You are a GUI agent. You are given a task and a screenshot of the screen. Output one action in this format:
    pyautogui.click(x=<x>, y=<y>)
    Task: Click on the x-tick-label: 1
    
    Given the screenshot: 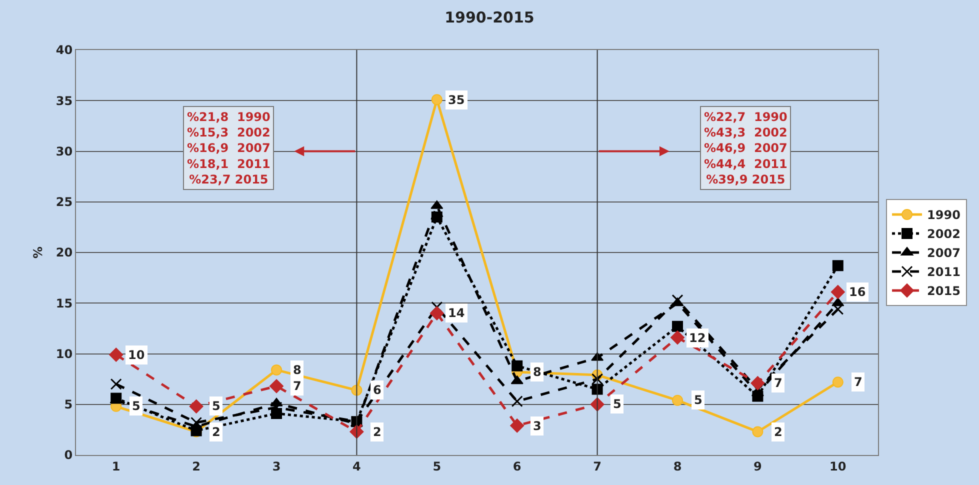 What is the action you would take?
    pyautogui.click(x=116, y=466)
    